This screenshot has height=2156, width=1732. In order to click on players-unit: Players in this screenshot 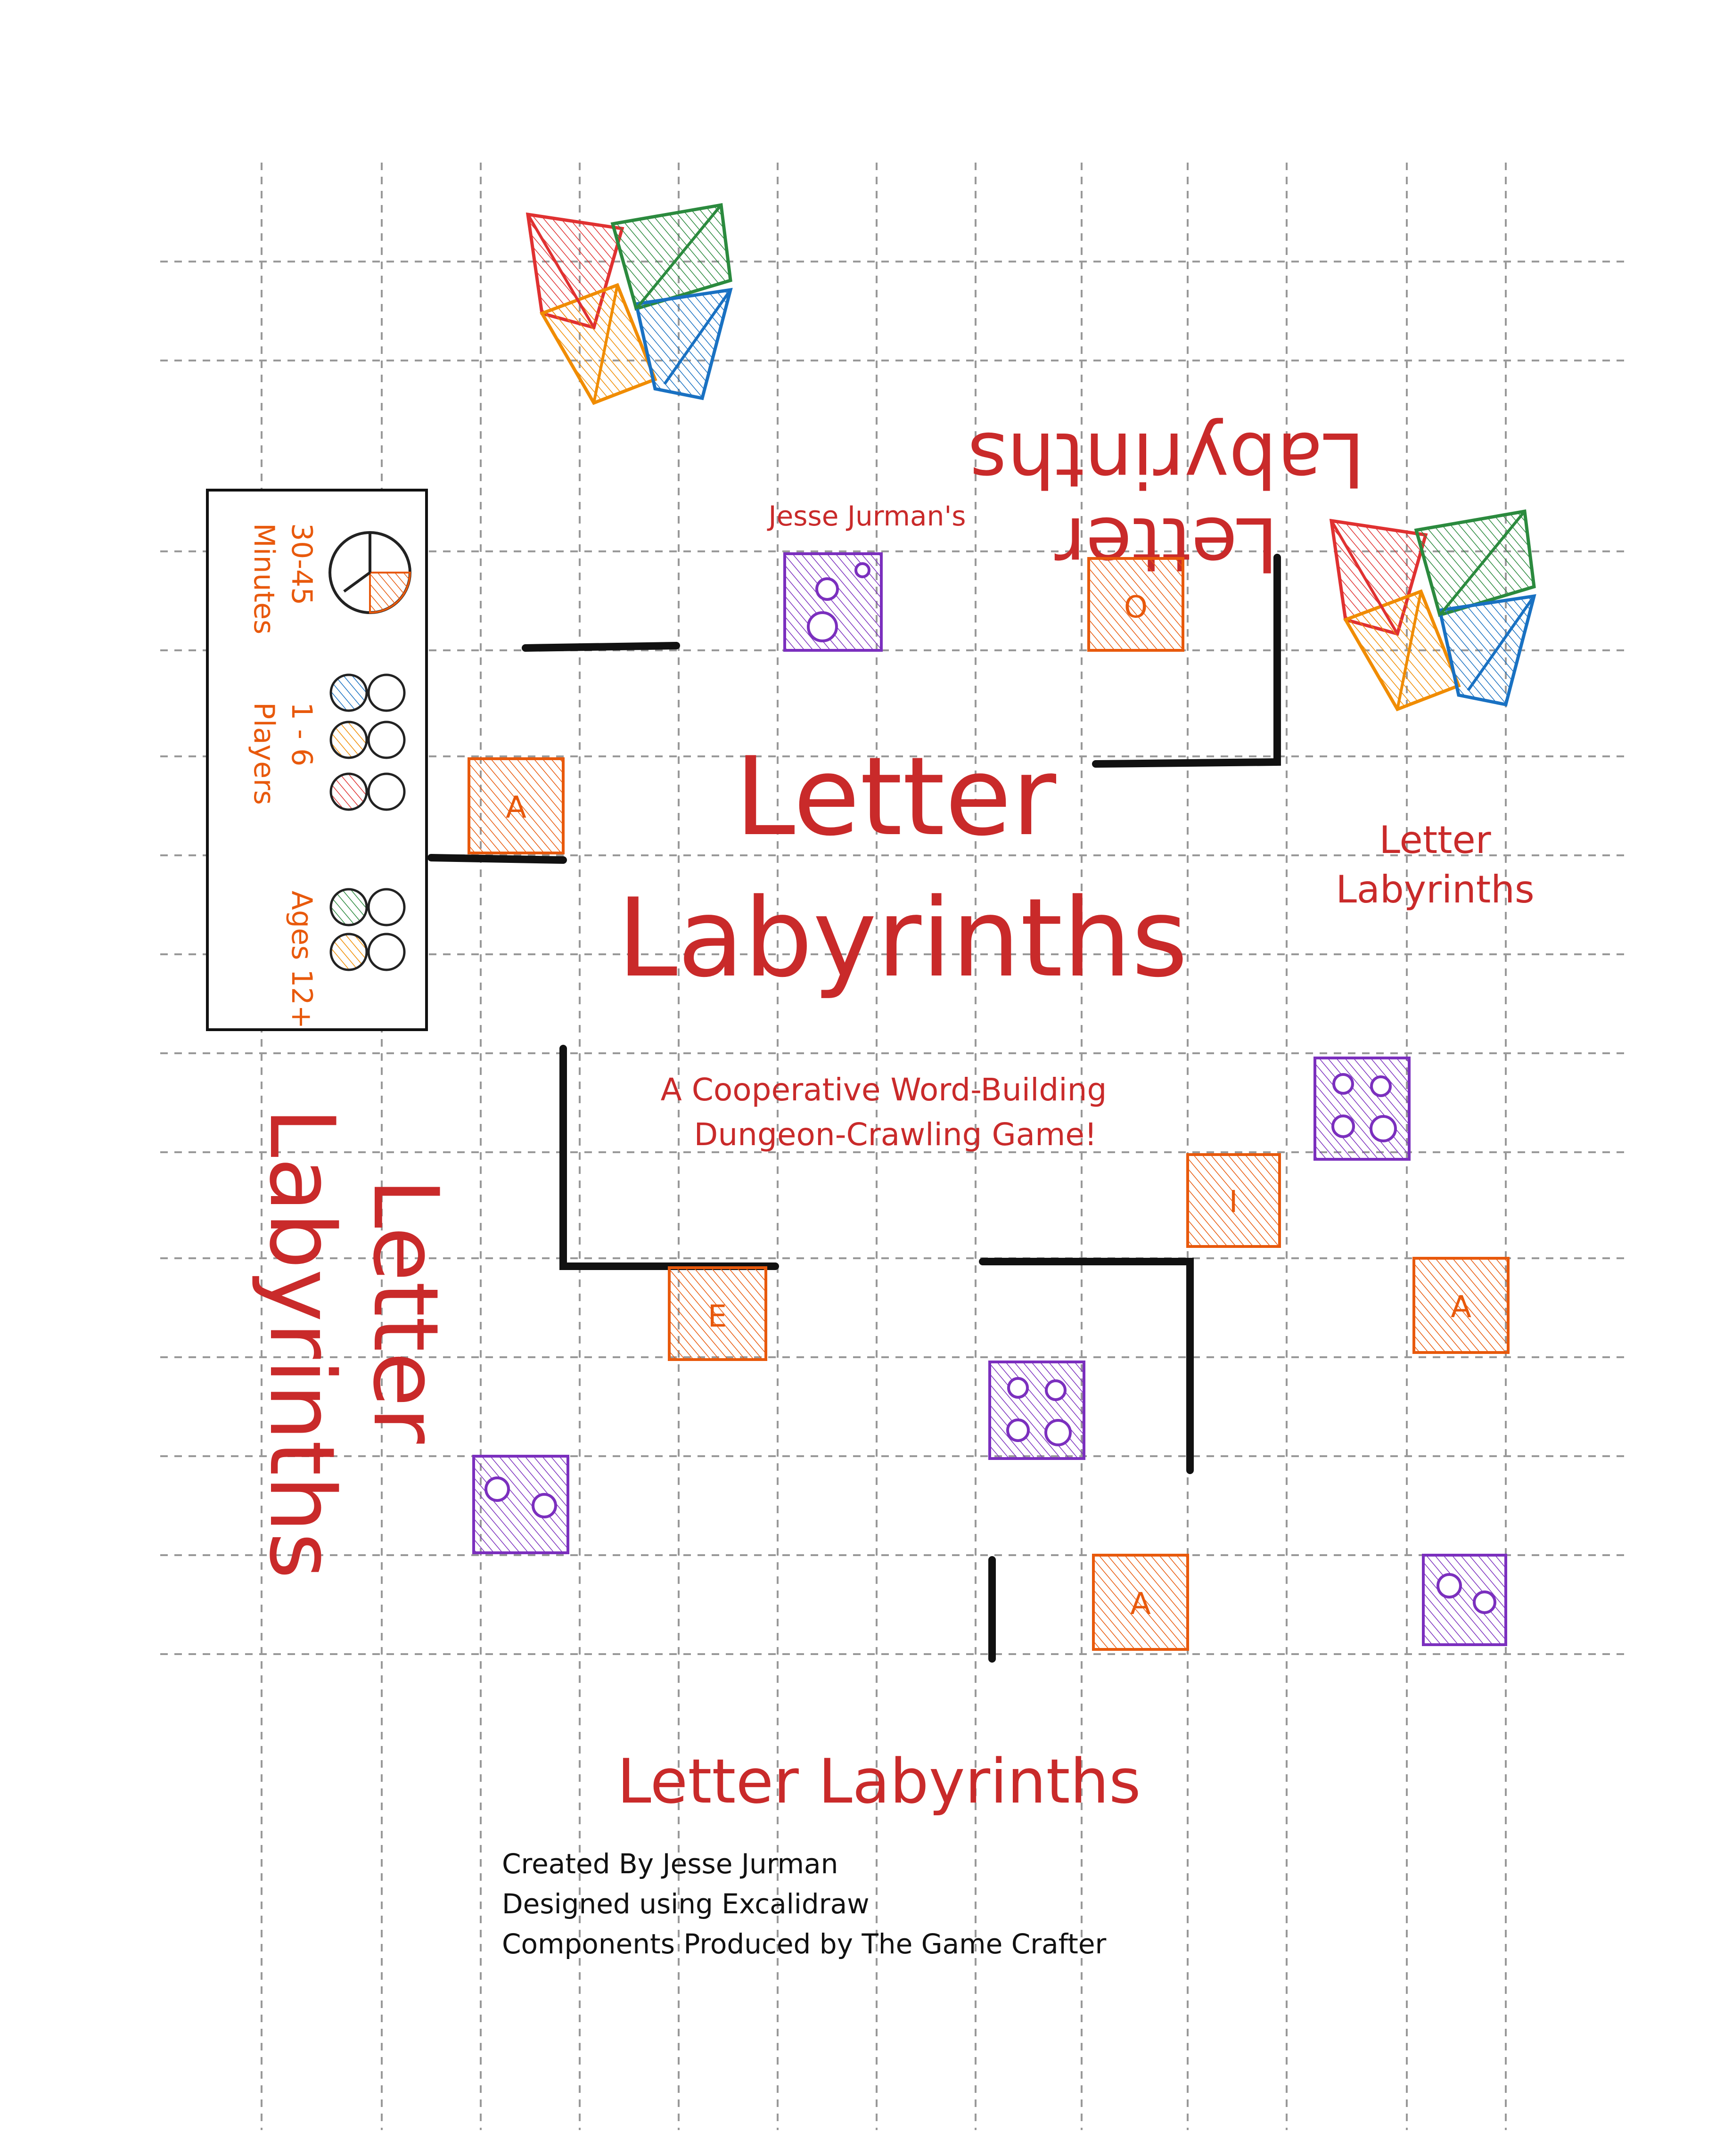, I will do `click(263, 753)`.